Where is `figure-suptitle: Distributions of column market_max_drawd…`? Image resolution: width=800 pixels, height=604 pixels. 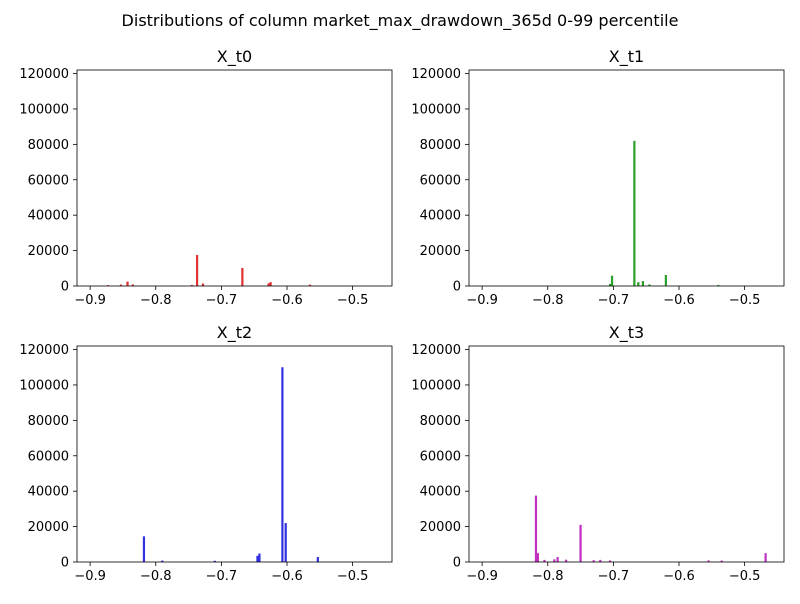
figure-suptitle: Distributions of column market_max_drawd… is located at coordinates (400, 21).